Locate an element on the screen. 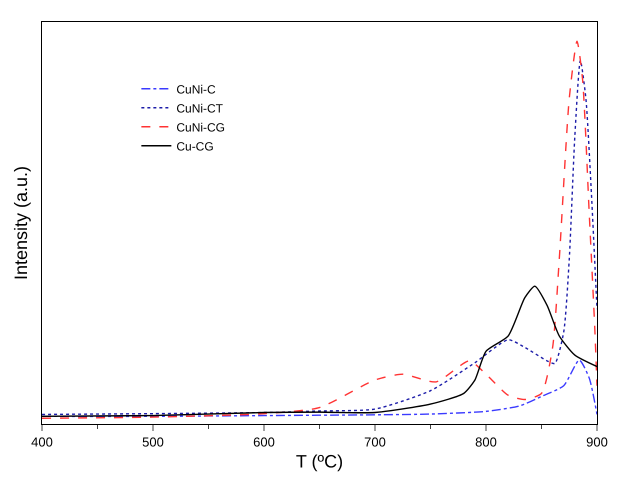 The height and width of the screenshot is (482, 620). legend-label: CuNi-CG is located at coordinates (201, 127).